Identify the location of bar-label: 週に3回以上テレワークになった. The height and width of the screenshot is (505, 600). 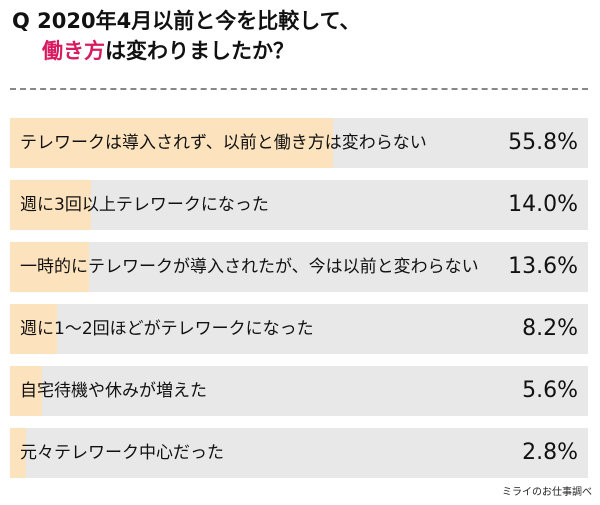
(144, 205).